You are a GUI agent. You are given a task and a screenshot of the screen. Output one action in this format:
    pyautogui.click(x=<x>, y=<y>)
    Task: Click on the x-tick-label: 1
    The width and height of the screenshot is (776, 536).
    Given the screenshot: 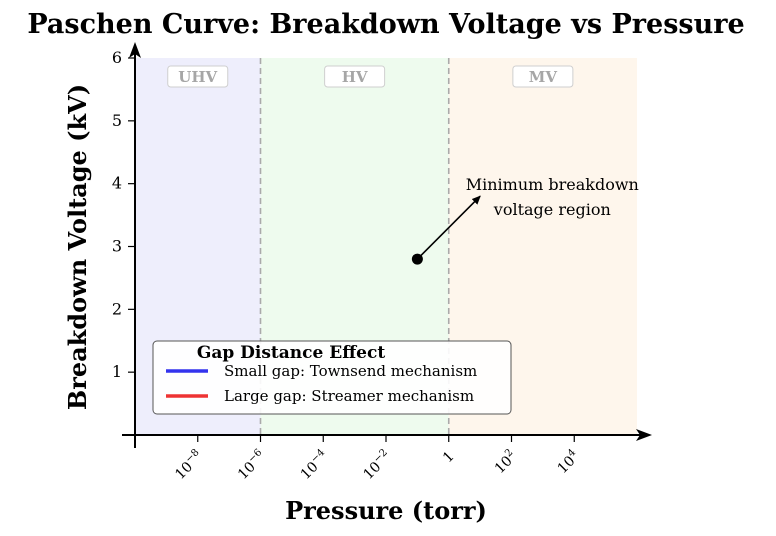 What is the action you would take?
    pyautogui.click(x=449, y=458)
    